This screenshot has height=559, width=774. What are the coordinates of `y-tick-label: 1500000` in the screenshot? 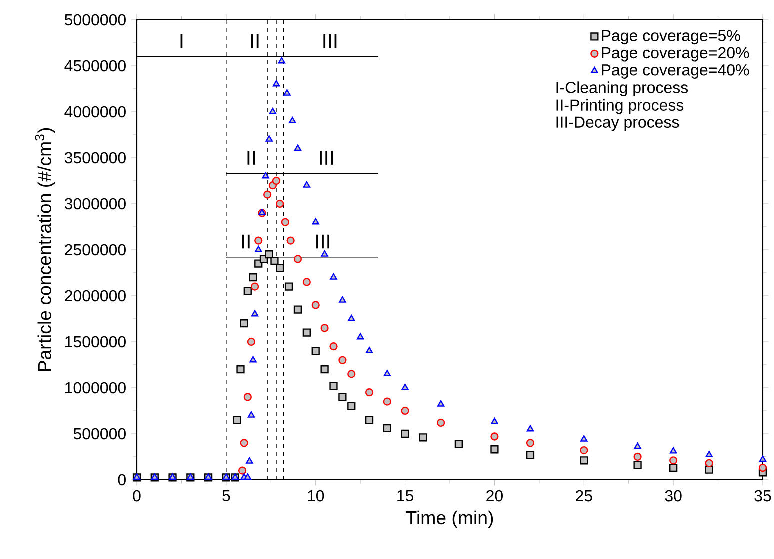 It's located at (96, 342).